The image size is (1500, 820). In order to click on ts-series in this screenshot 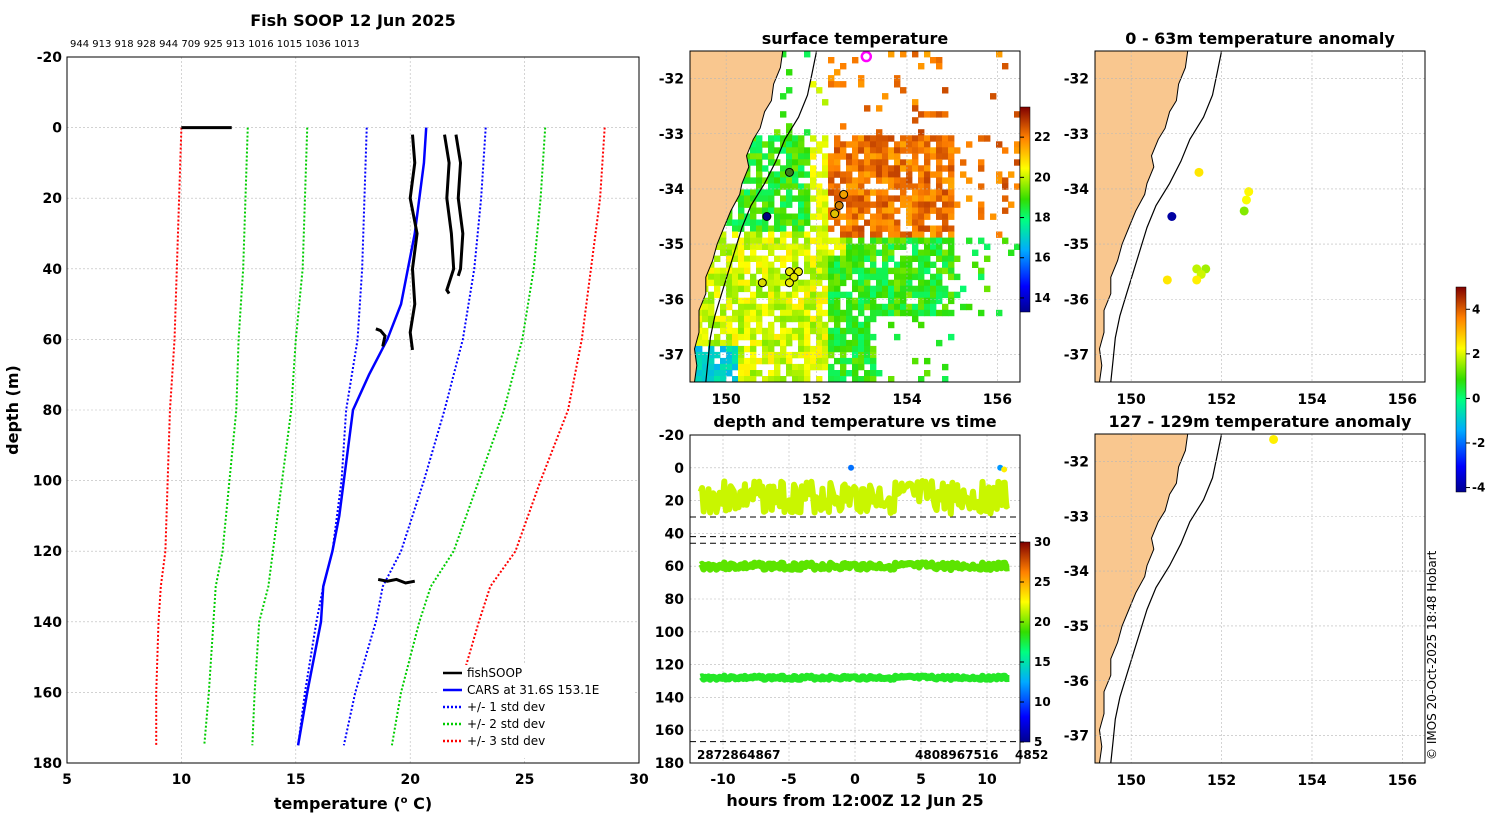, I will do `click(855, 603)`.